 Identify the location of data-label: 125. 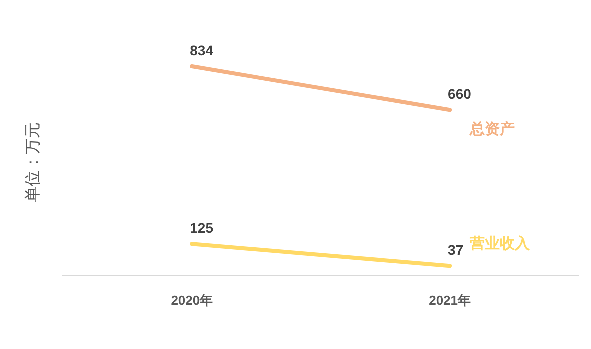
(202, 228).